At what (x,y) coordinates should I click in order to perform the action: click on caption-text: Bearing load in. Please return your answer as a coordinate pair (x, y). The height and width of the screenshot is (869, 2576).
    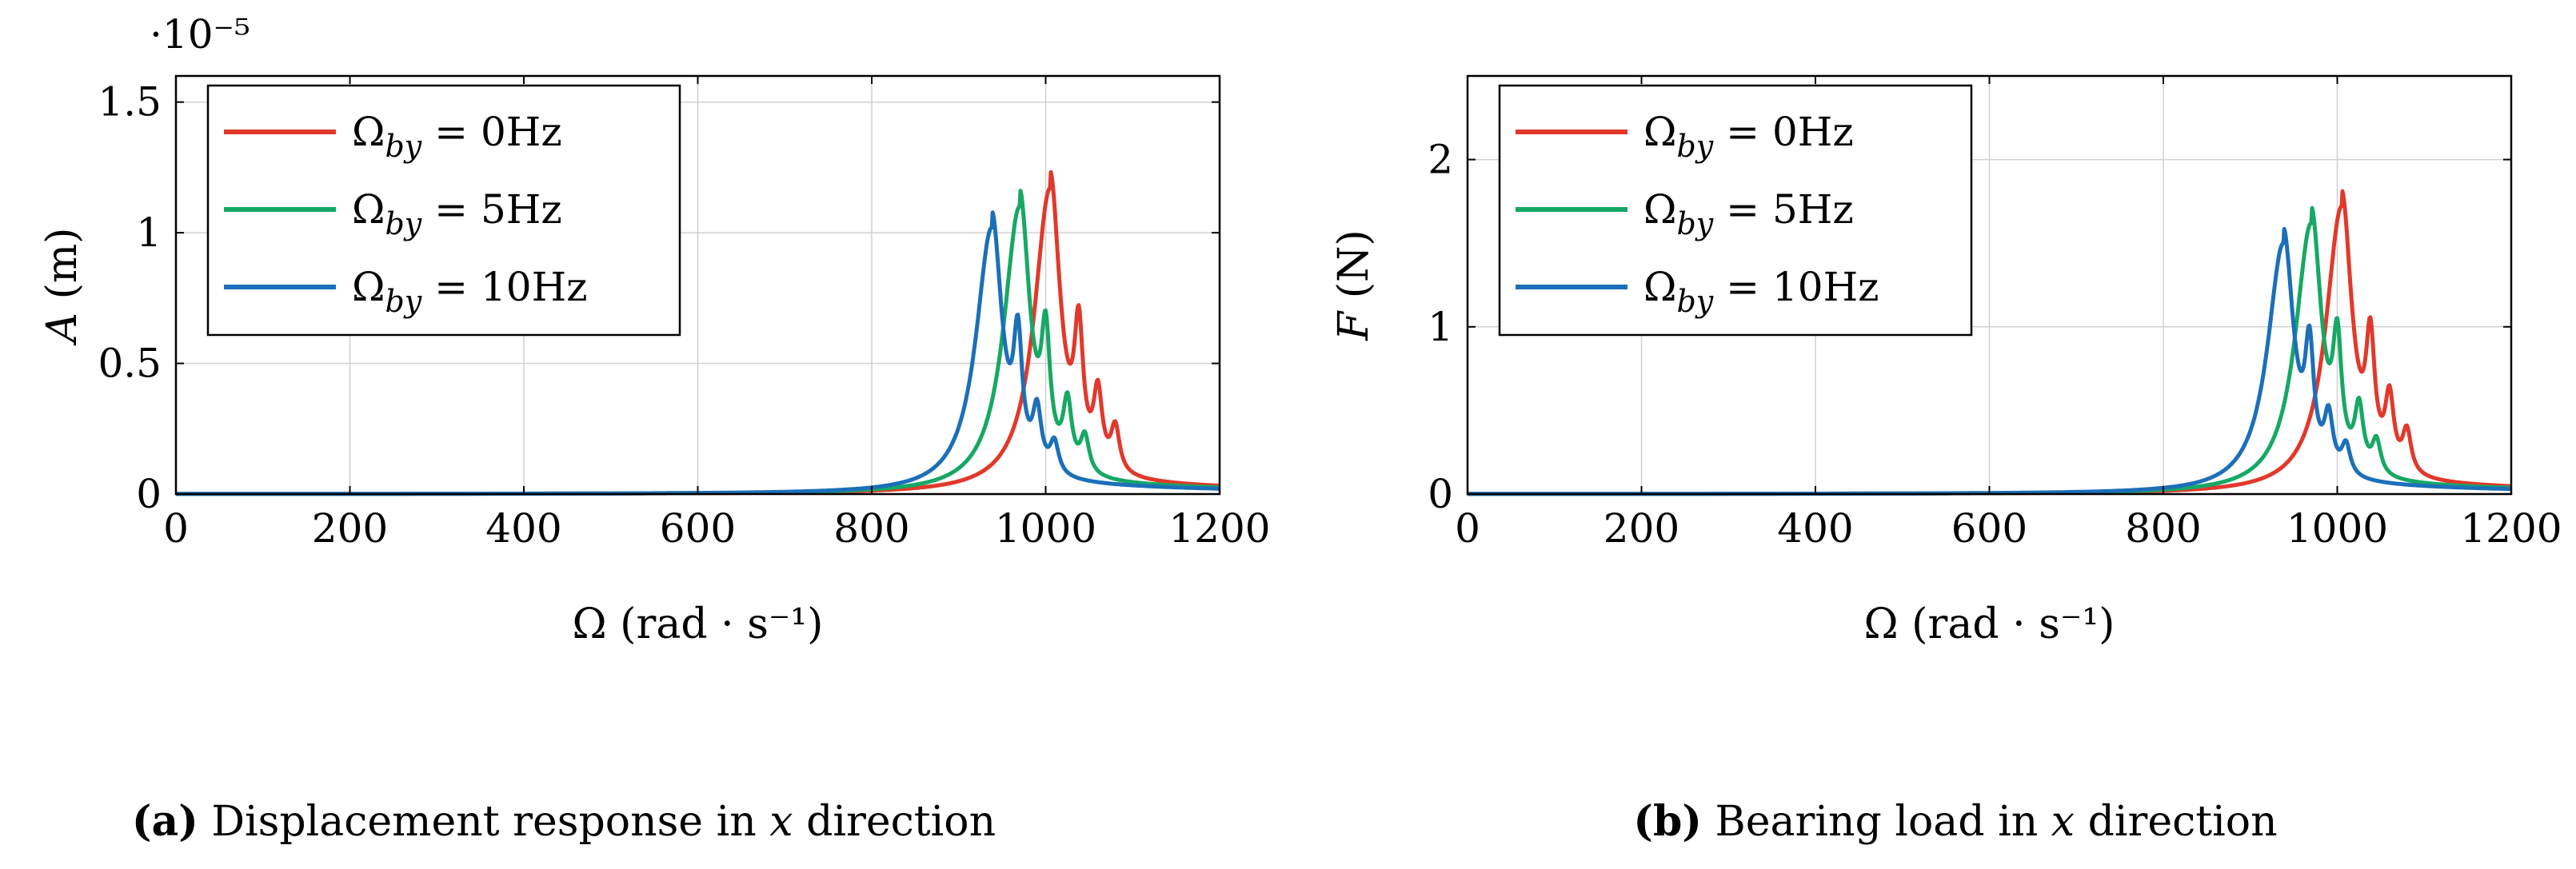
    Looking at the image, I should click on (1877, 822).